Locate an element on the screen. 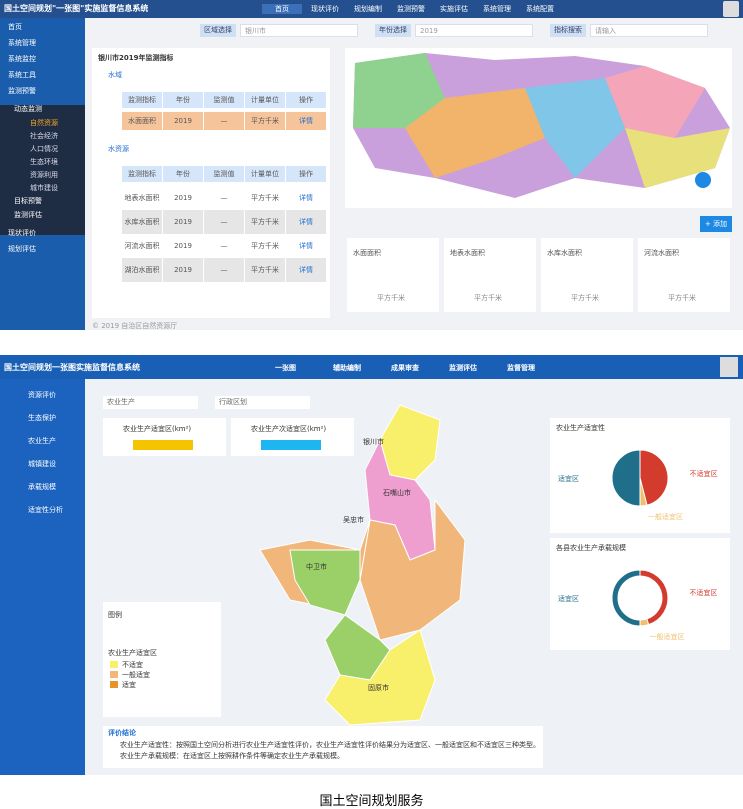 The width and height of the screenshot is (743, 809). menu-item: 城镇建设 is located at coordinates (42, 464).